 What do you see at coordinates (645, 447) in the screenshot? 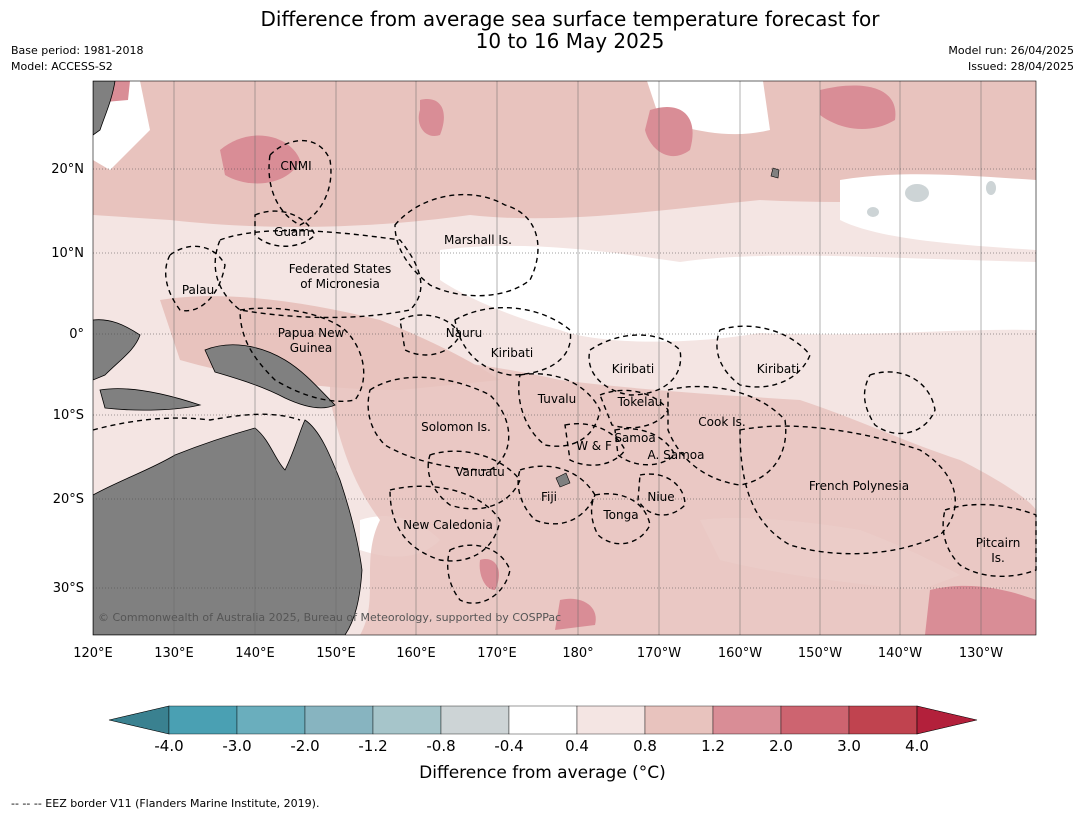
I see `eez-samoa` at bounding box center [645, 447].